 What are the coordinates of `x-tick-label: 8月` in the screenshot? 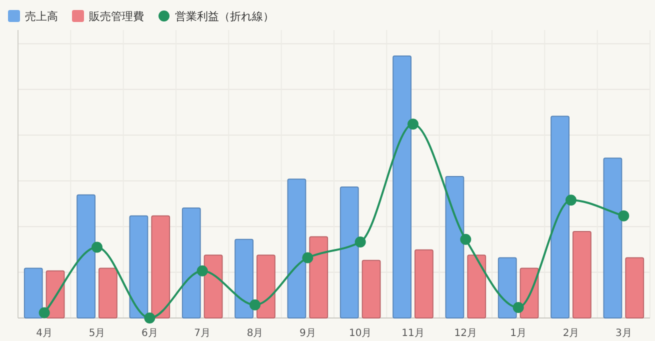 It's located at (255, 333).